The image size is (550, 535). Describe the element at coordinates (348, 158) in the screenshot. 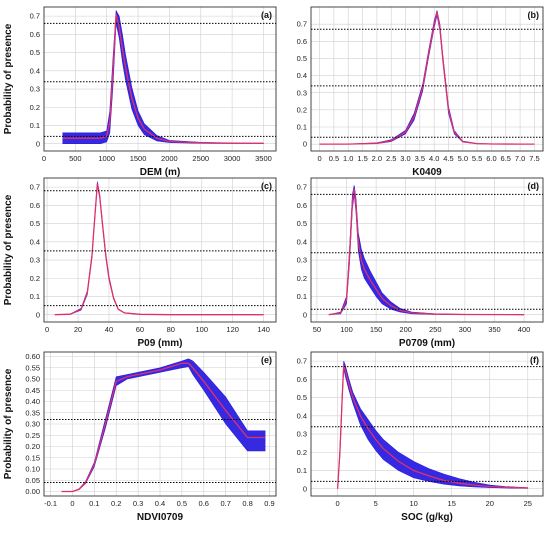

I see `x-tick-label: 1.0` at that location.